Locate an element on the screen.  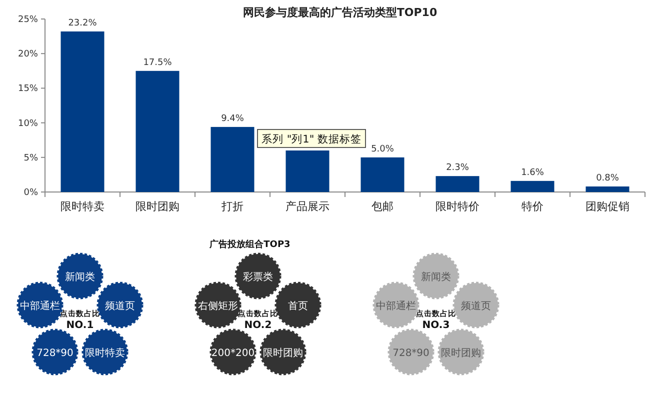
text: 首页 is located at coordinates (298, 306).